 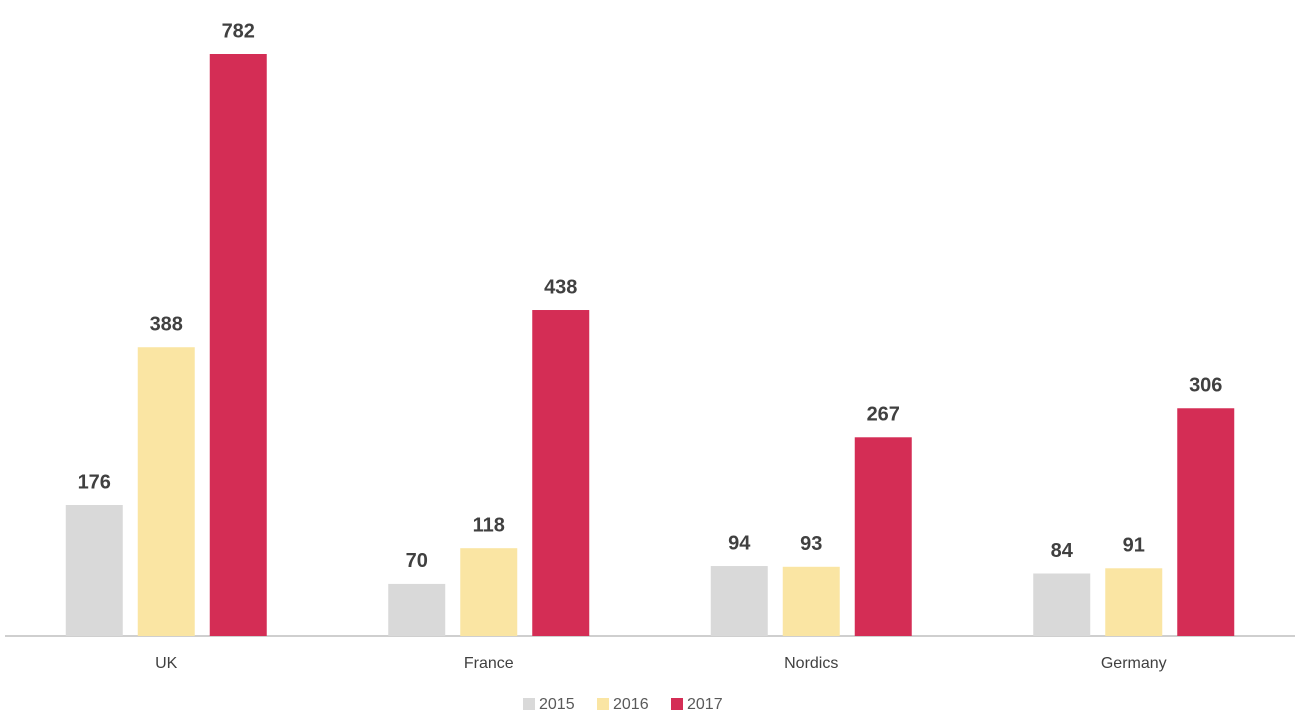 I want to click on x-tick-label: France, so click(x=489, y=663).